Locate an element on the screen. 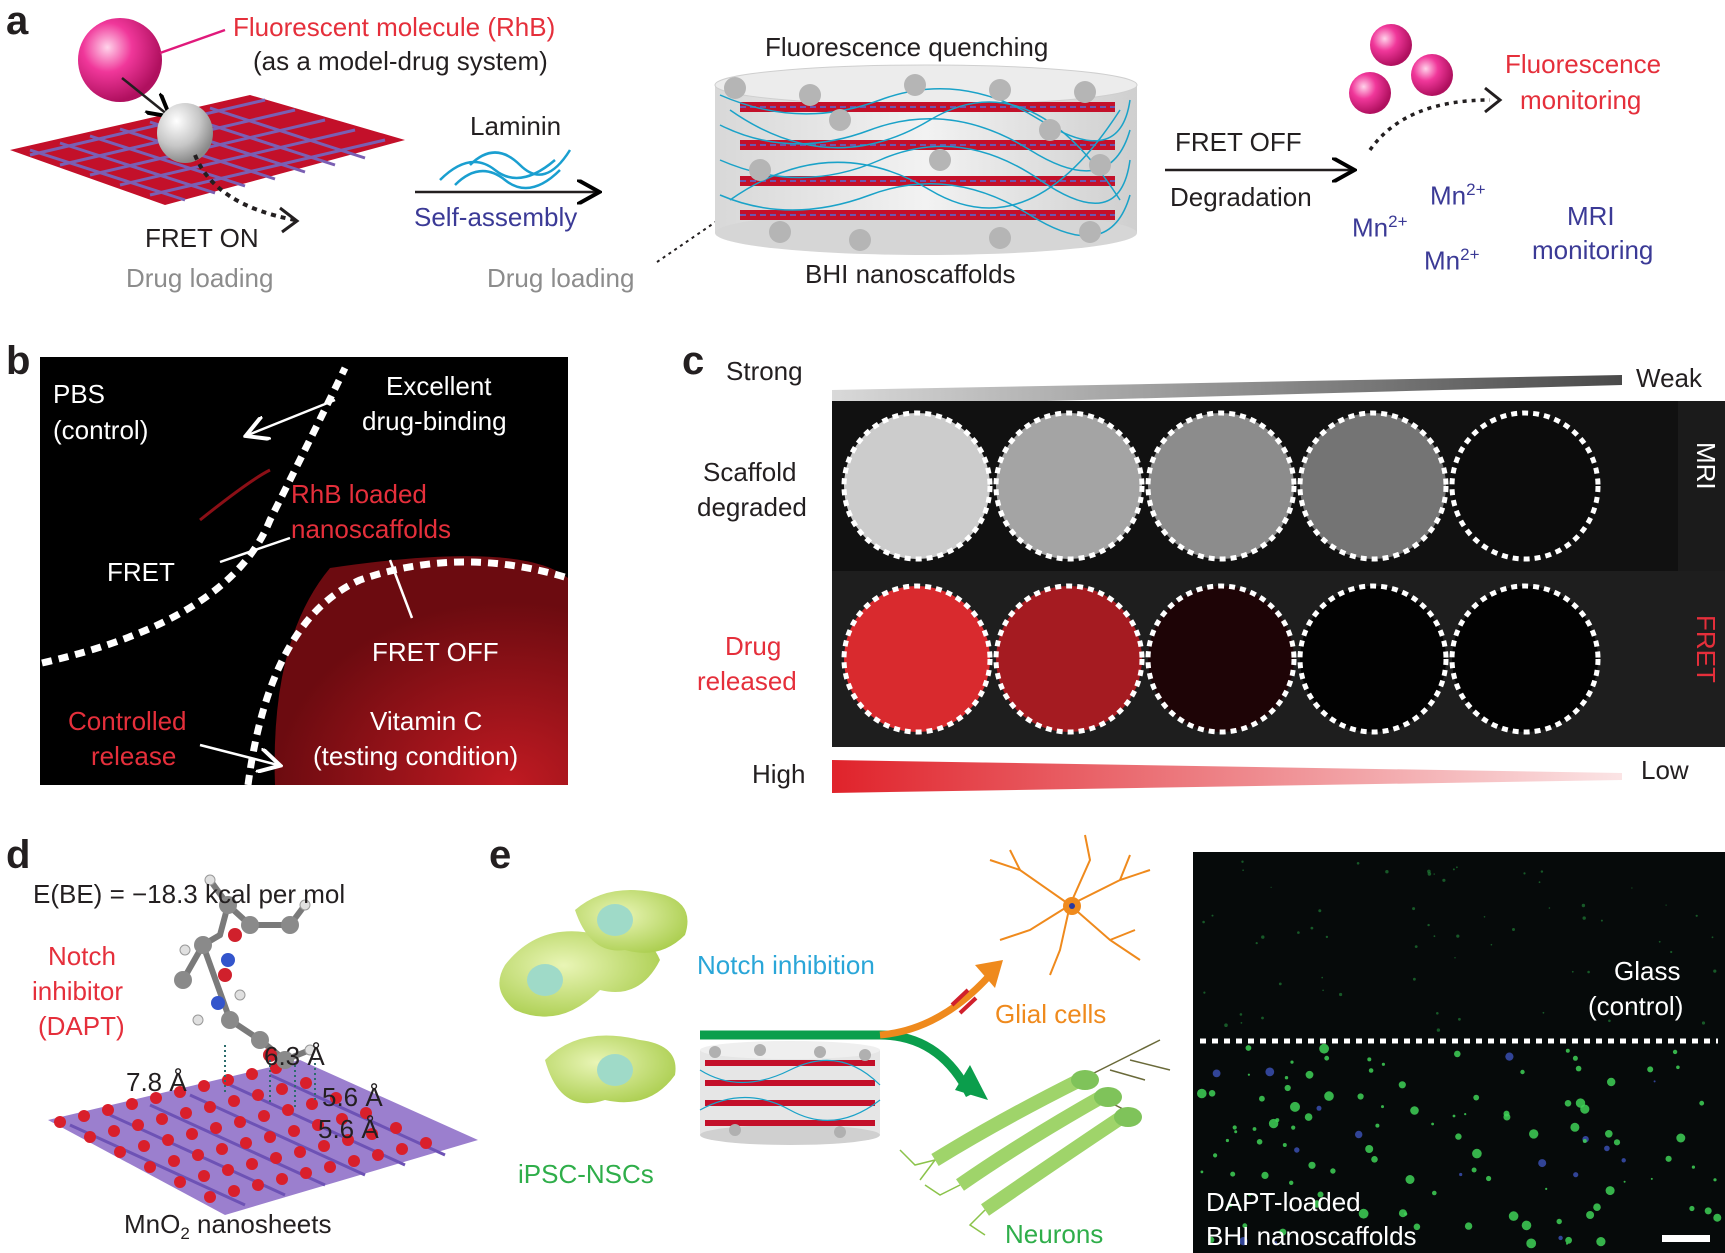 The image size is (1725, 1253). distance-2: 6.3 Å is located at coordinates (294, 1056).